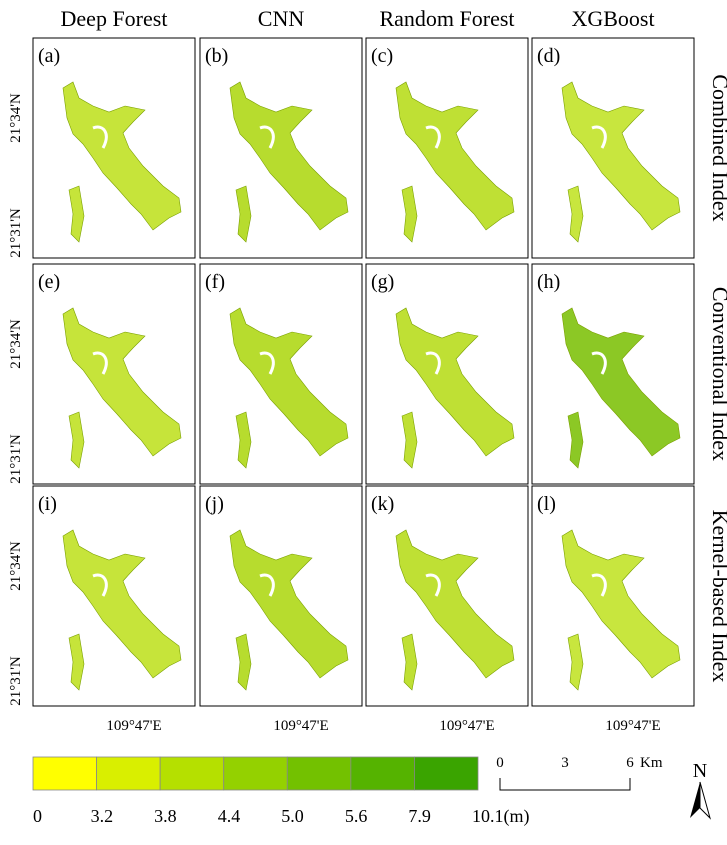 This screenshot has height=845, width=727. Describe the element at coordinates (565, 763) in the screenshot. I see `scale-tick-label: 3` at that location.